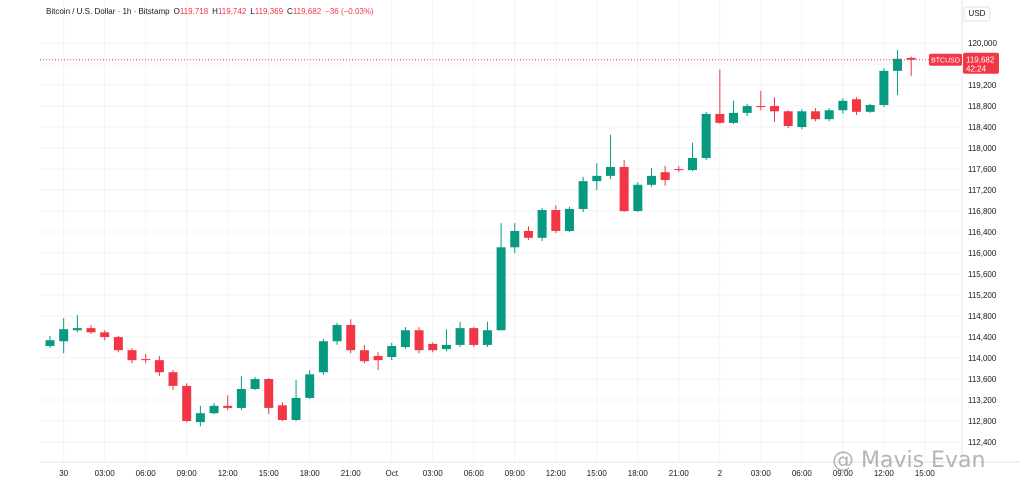  Describe the element at coordinates (982, 358) in the screenshot. I see `y-tick-label: 114,000` at that location.